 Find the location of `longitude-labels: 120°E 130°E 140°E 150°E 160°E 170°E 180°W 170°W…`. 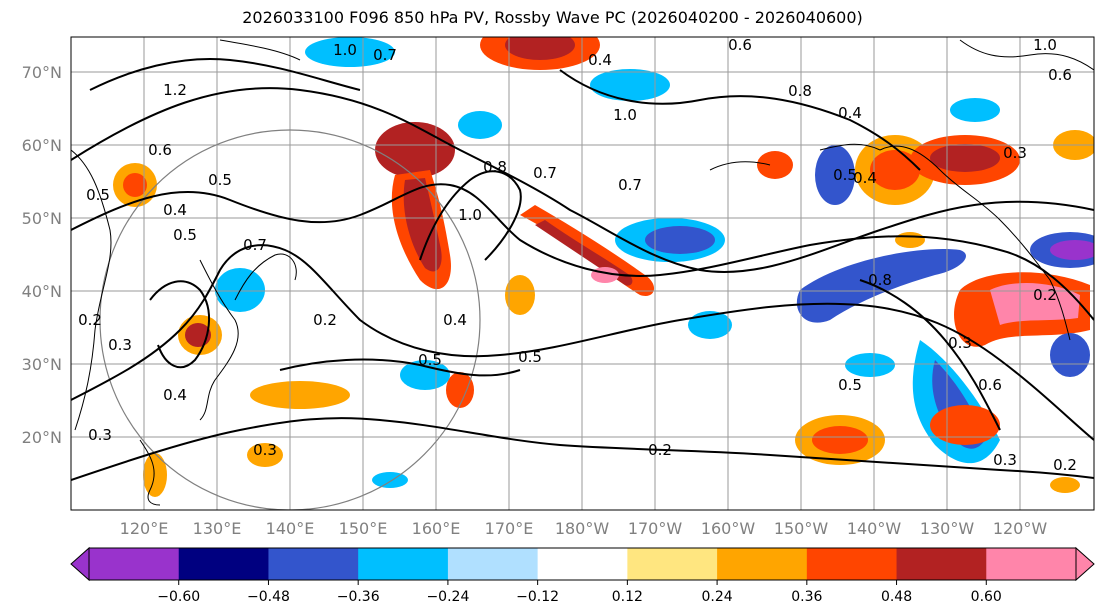

longitude-labels: 120°E 130°E 140°E 150°E 160°E 170°E 180°W 170°W… is located at coordinates (584, 528).